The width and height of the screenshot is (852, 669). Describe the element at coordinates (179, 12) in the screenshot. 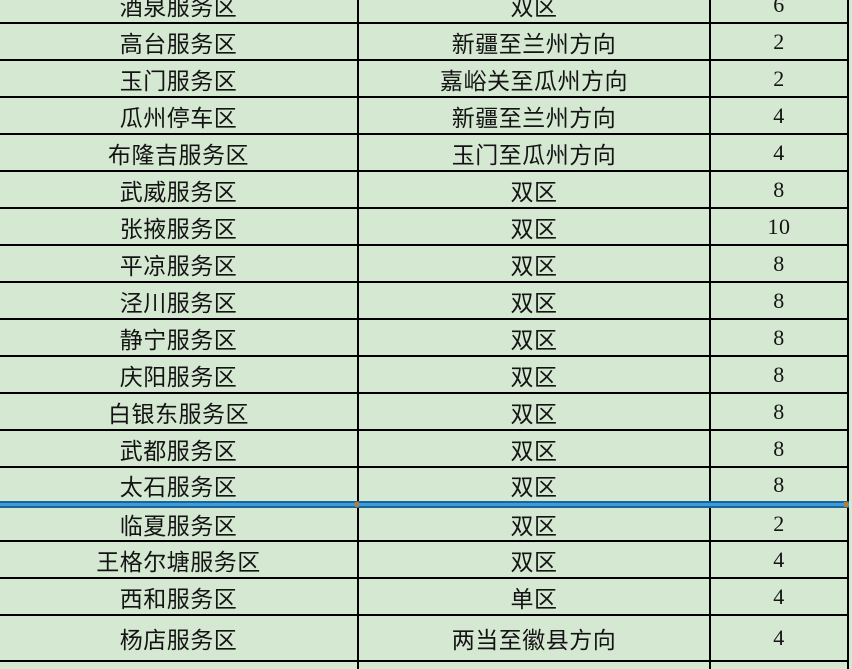

I see `service-area-name-cell: 酒泉服务区` at that location.